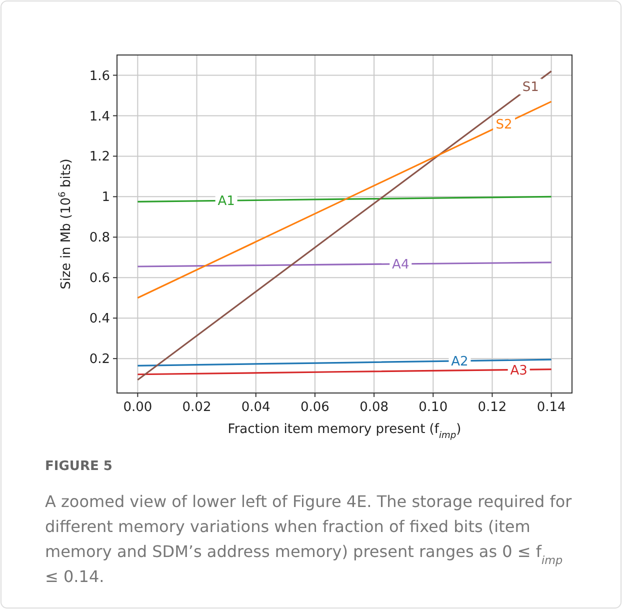 The width and height of the screenshot is (622, 609). Describe the element at coordinates (308, 539) in the screenshot. I see `text: A zoomed view of lower left of Figure 4E. The storage required for different memory variations when fraction of fixed bits (item memory and SDM’s address memory) present ranges as 0 ≤ f$_{imp}$ ≤ 0.14.` at that location.